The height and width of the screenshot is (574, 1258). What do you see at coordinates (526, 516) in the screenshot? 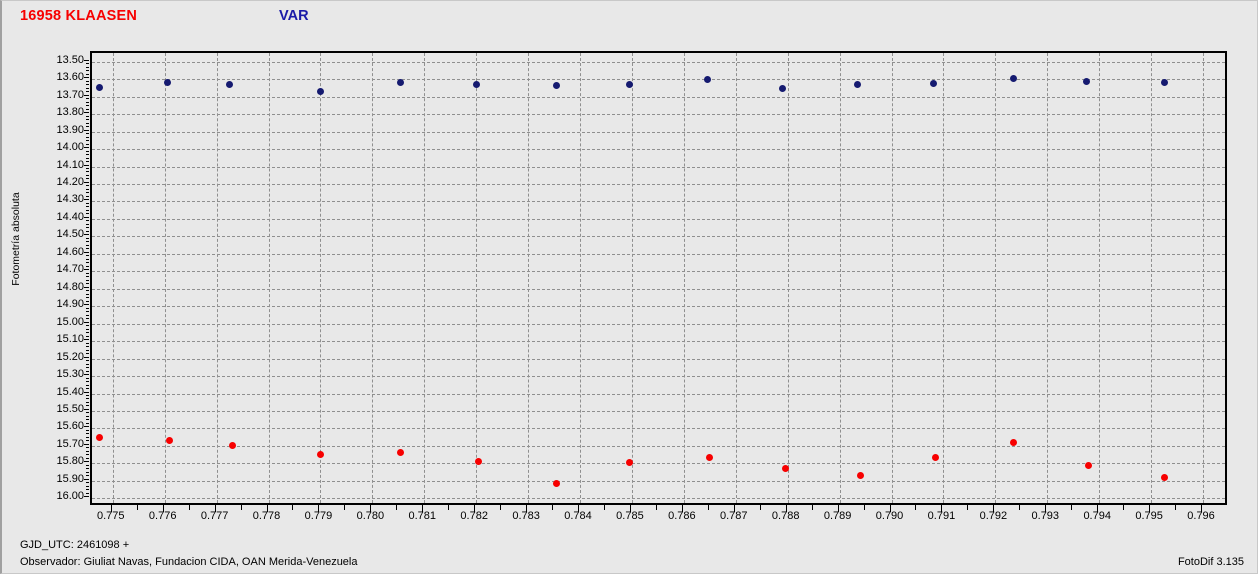
I see `x-axis-tick-label: 0.783` at bounding box center [526, 516].